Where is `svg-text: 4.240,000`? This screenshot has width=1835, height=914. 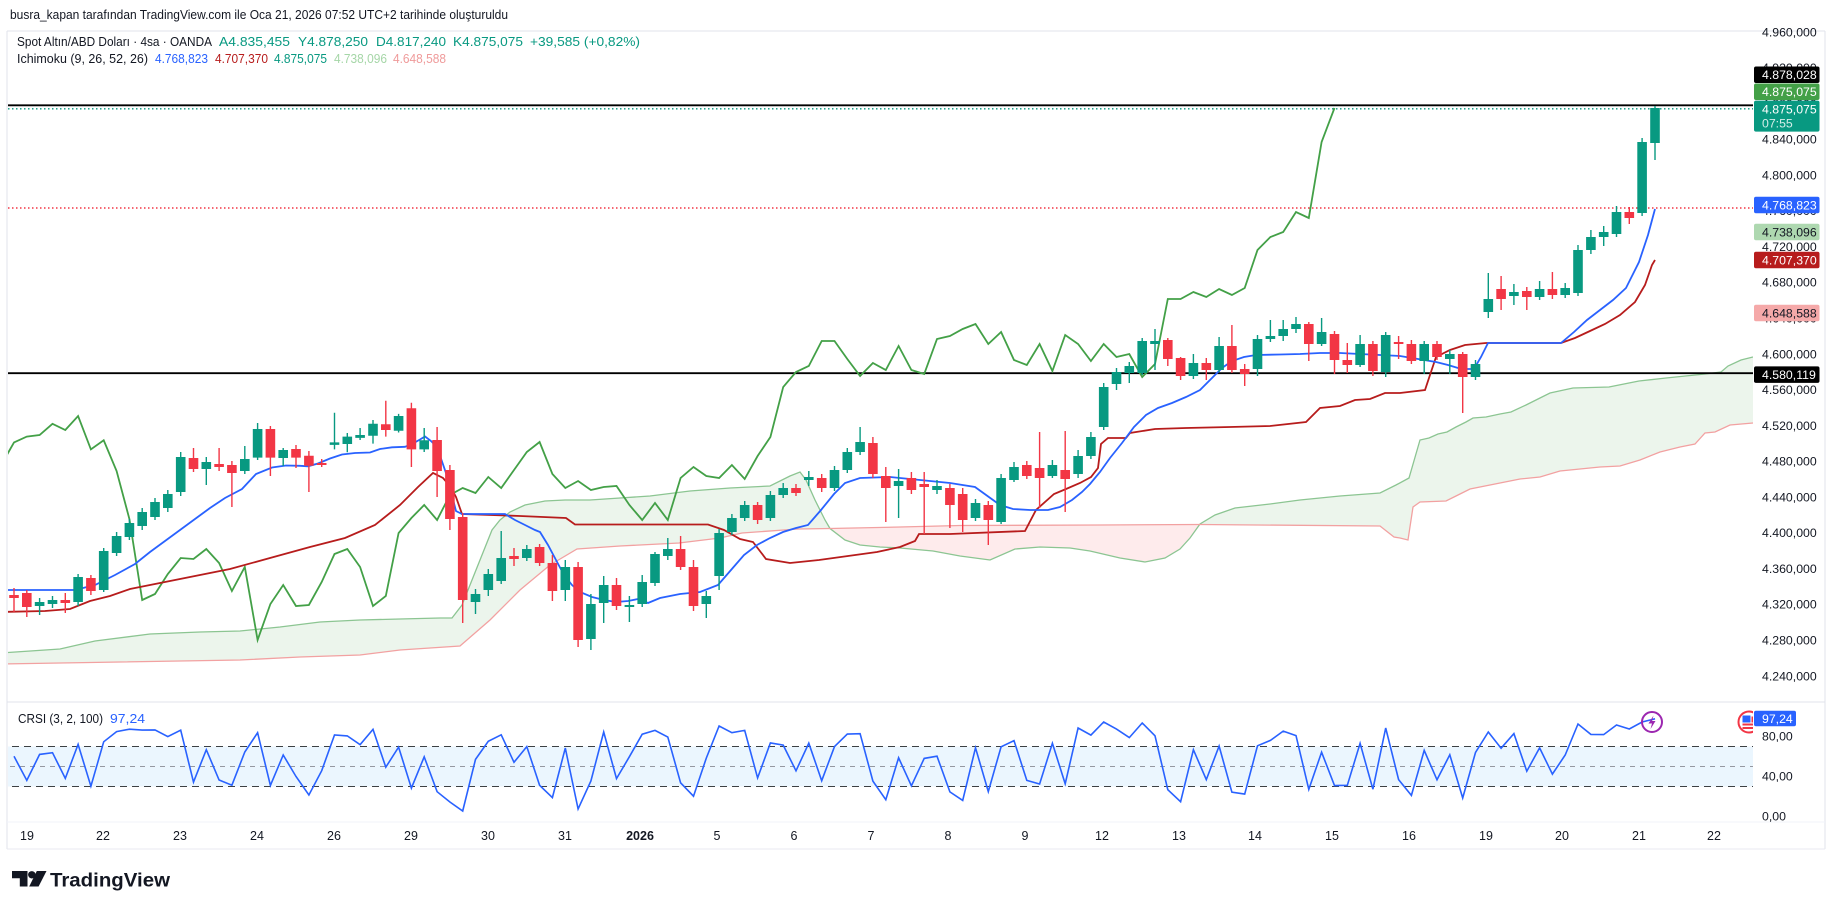 svg-text: 4.240,000 is located at coordinates (1789, 676).